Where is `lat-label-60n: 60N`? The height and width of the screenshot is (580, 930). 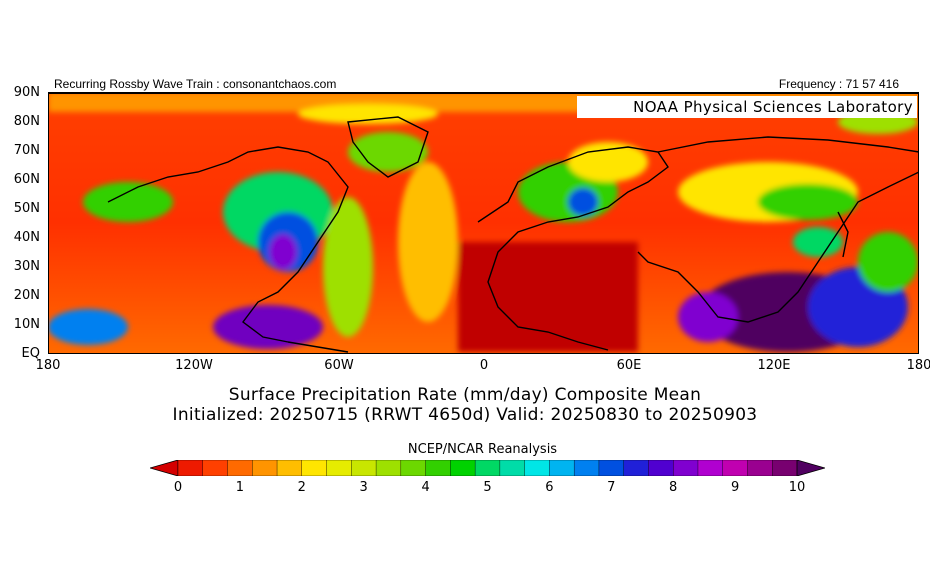 lat-label-60n: 60N is located at coordinates (26, 179).